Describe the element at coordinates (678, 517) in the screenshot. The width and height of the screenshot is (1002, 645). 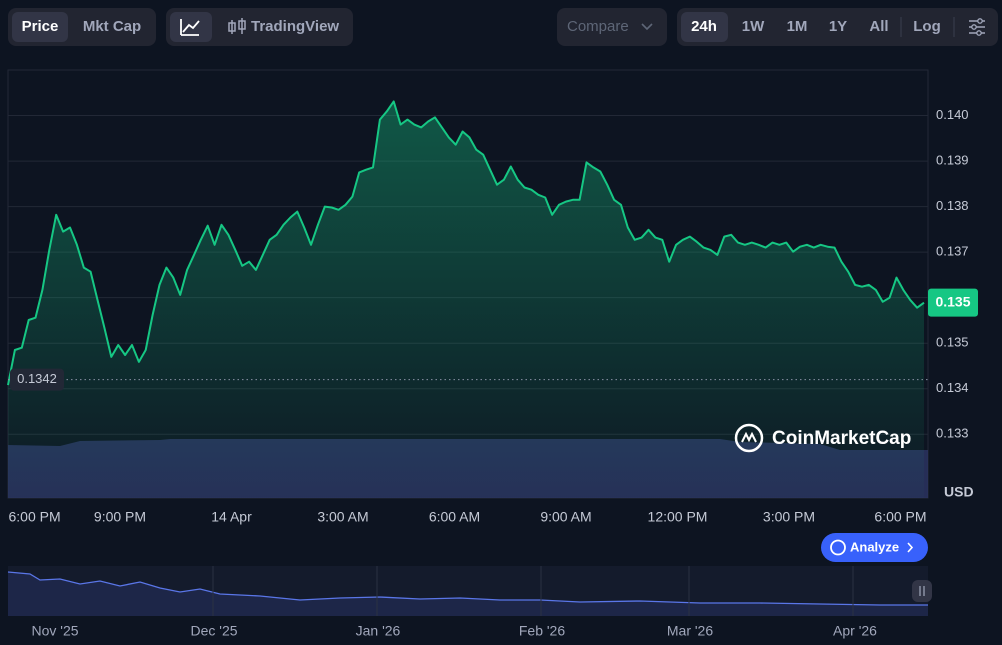
I see `x-tick-label: 12:00 PM` at that location.